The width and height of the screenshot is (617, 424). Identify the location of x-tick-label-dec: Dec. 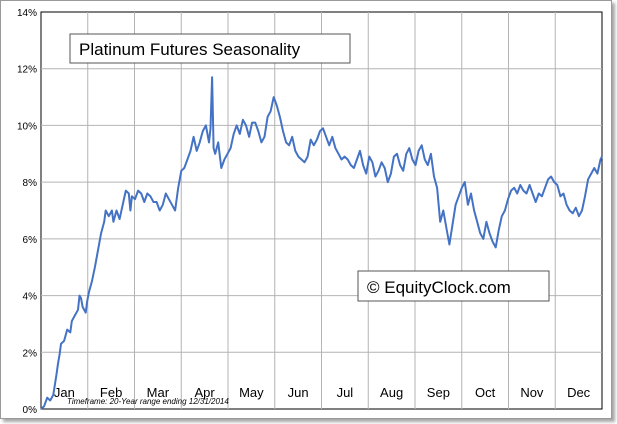
(579, 392).